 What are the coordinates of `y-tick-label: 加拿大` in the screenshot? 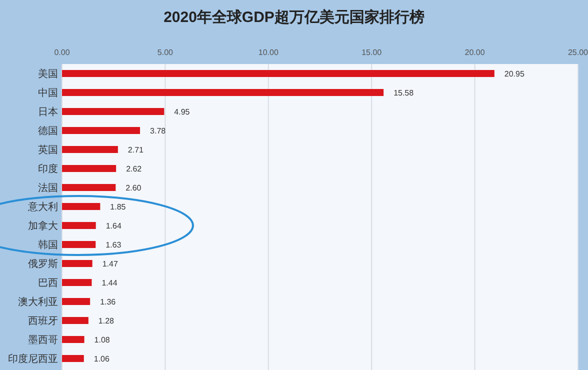 It's located at (43, 226).